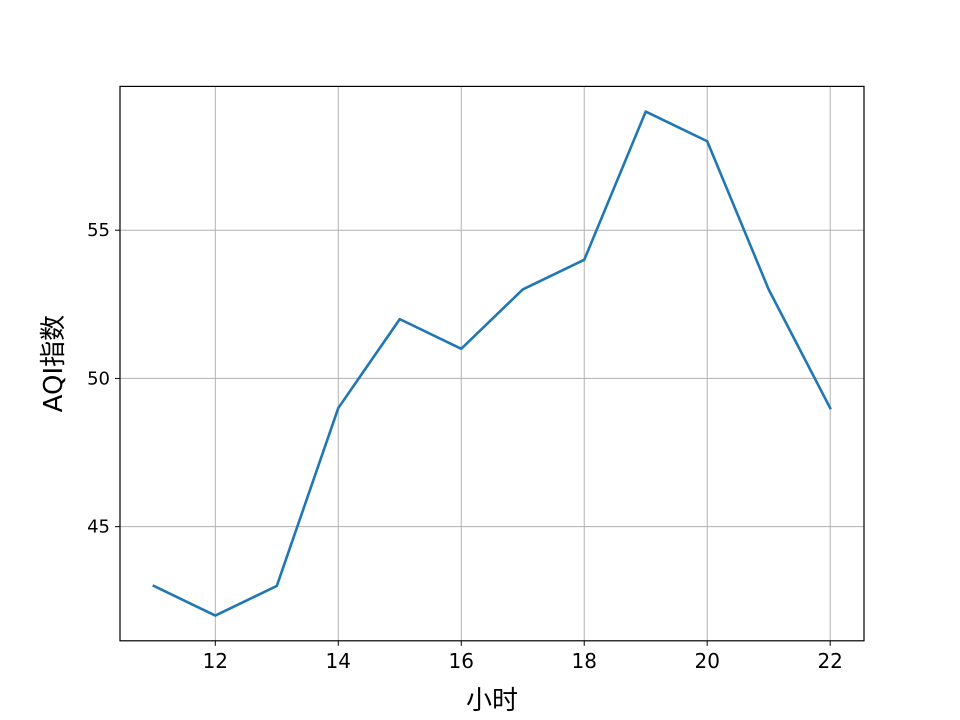  I want to click on y-tick-label: 55, so click(98, 230).